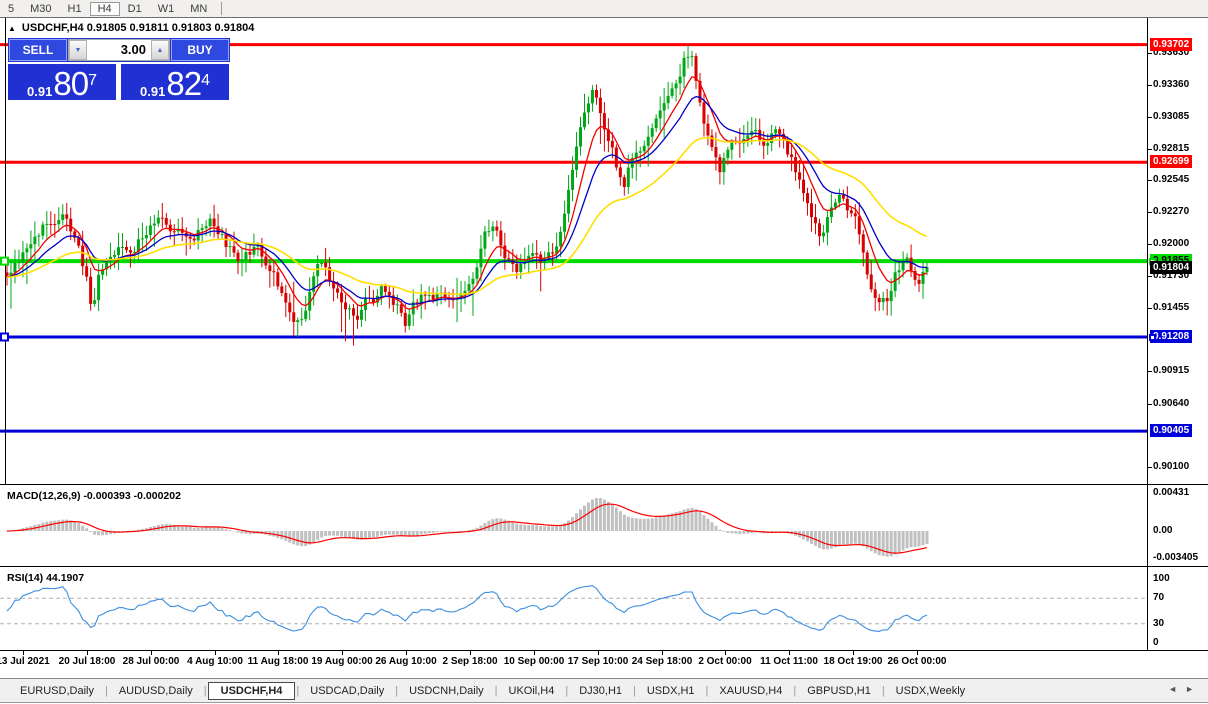 The image size is (1208, 704). I want to click on chart-tab-eurusd: EURUSD,Daily, so click(57, 690).